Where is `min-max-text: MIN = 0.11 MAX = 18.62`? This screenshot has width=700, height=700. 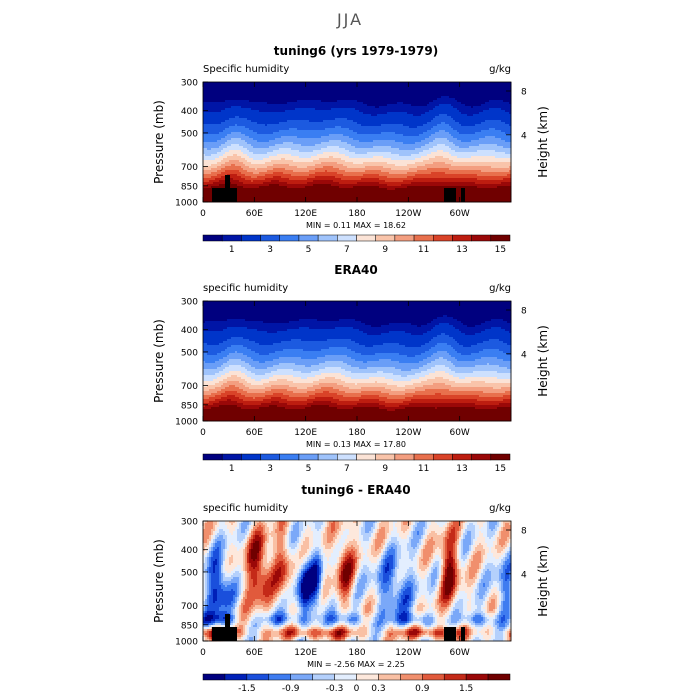 min-max-text: MIN = 0.11 MAX = 18.62 is located at coordinates (356, 225).